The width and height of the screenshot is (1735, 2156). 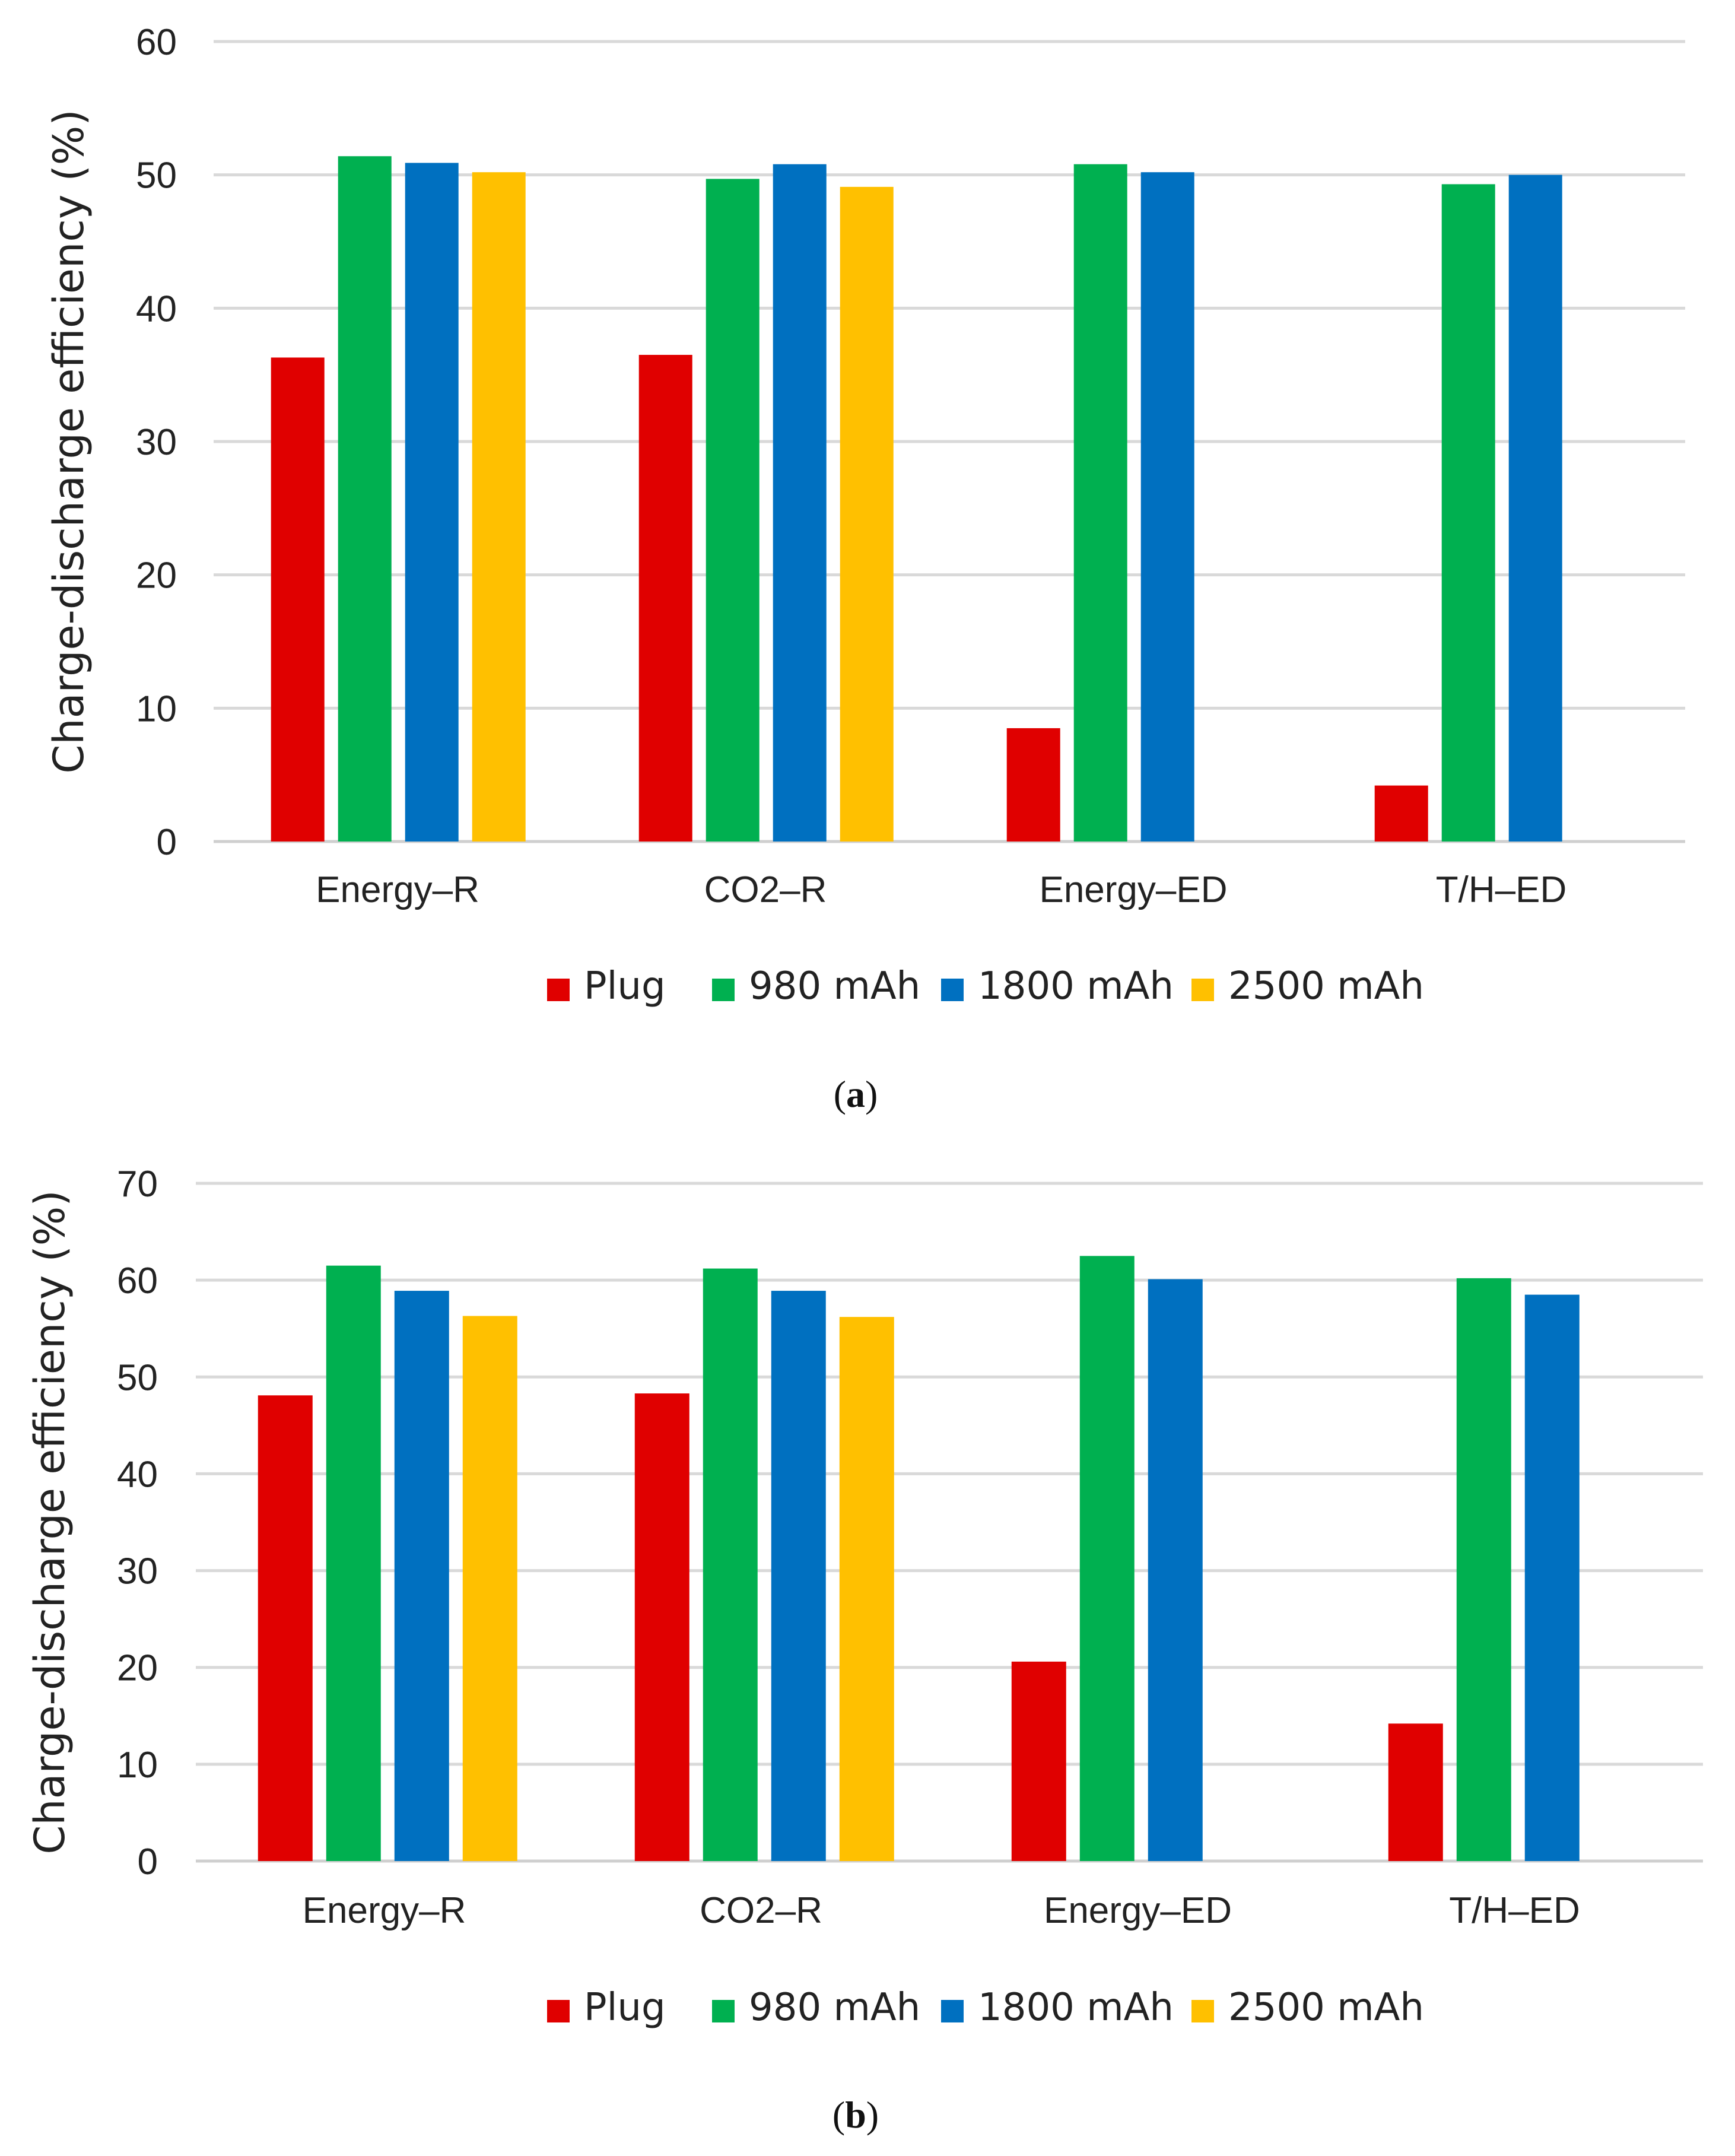 What do you see at coordinates (856, 1094) in the screenshot?
I see `panel-caption: (a)` at bounding box center [856, 1094].